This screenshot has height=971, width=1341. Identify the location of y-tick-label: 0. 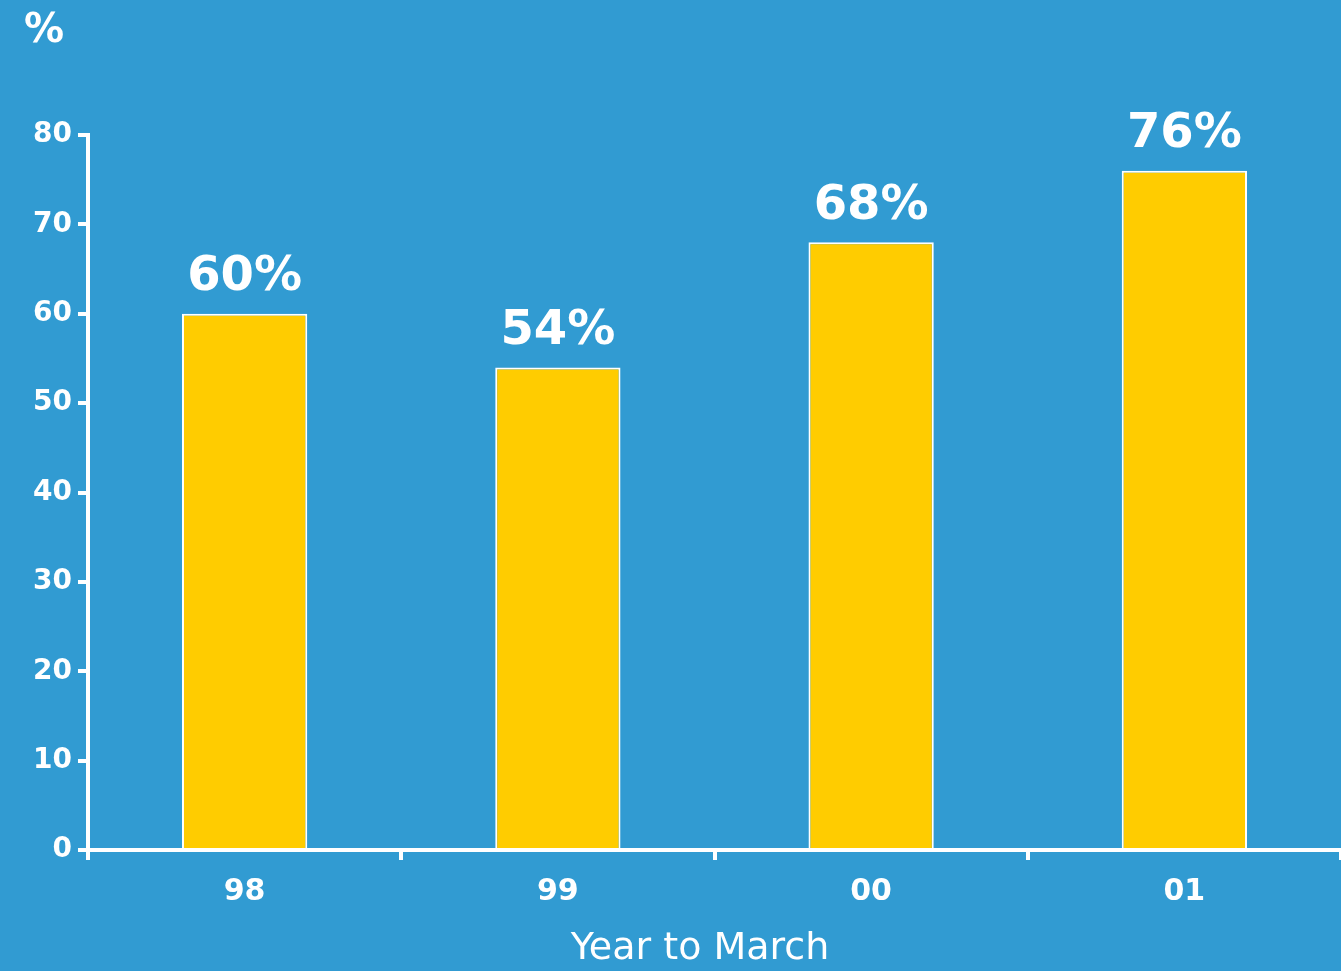
(62, 848).